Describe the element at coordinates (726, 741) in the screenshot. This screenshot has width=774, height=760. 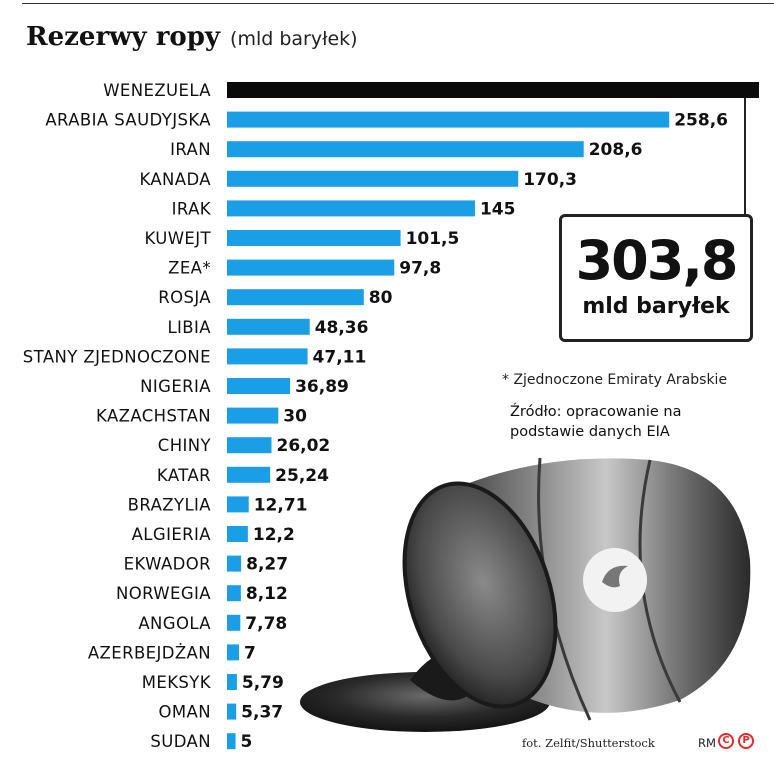
I see `copyright-c-icon: C` at that location.